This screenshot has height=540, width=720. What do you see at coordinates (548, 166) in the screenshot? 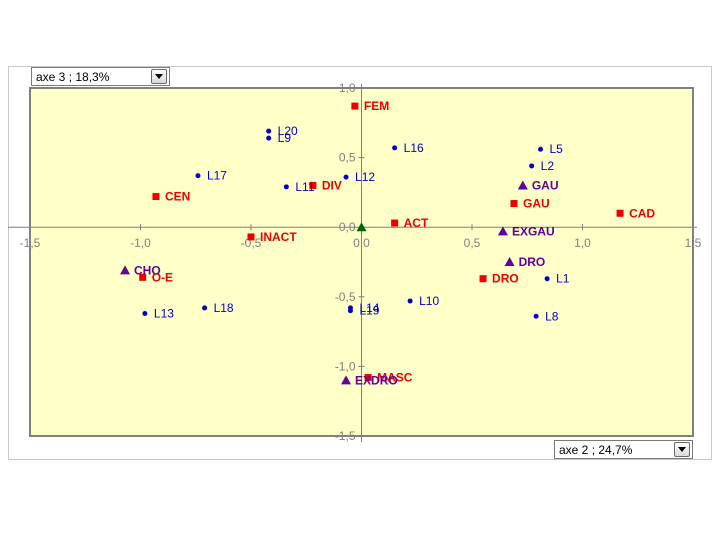
I see `data-label: L2` at bounding box center [548, 166].